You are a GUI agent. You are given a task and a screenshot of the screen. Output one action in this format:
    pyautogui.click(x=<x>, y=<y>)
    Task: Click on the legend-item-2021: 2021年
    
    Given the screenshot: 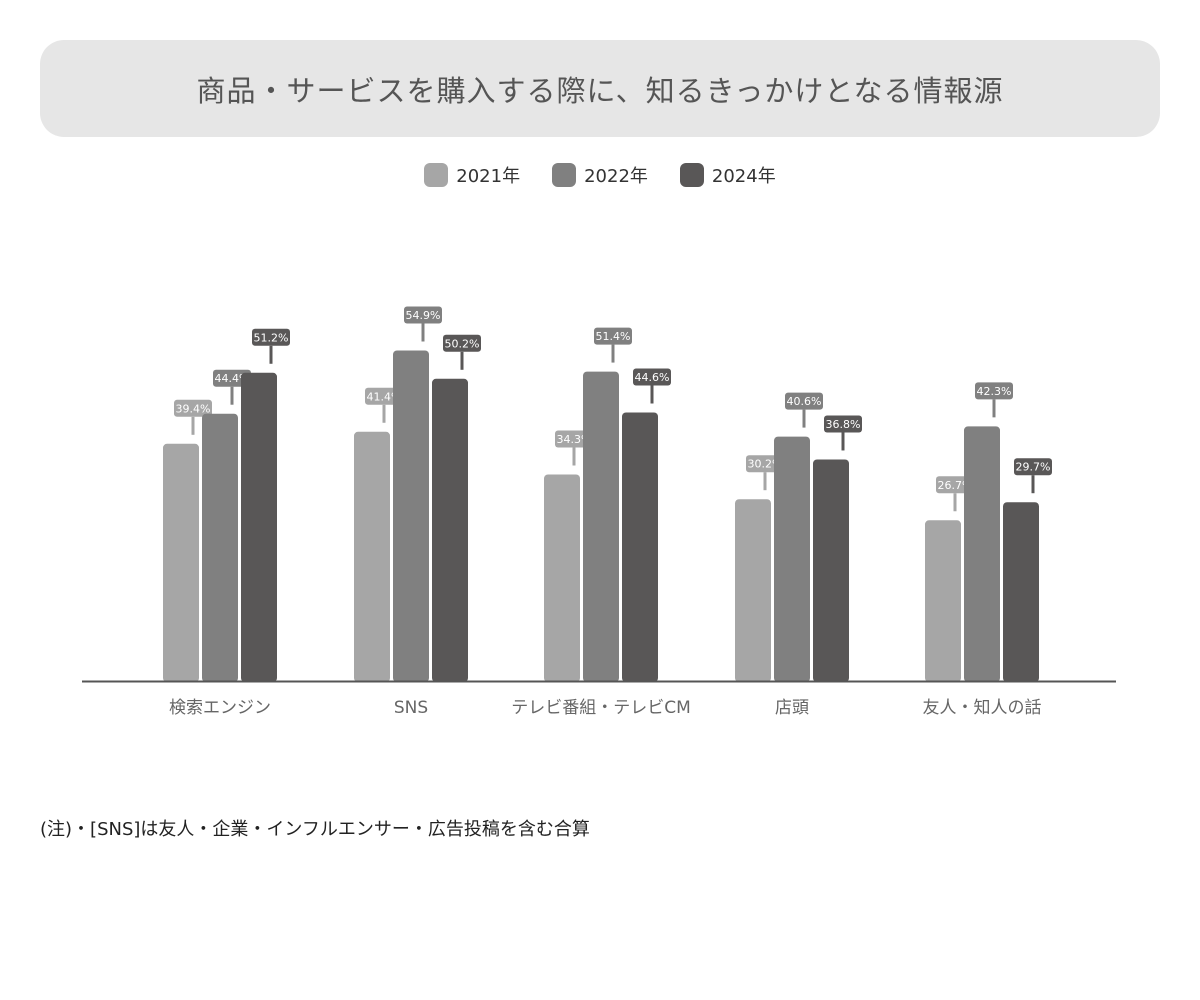 What is the action you would take?
    pyautogui.click(x=472, y=175)
    